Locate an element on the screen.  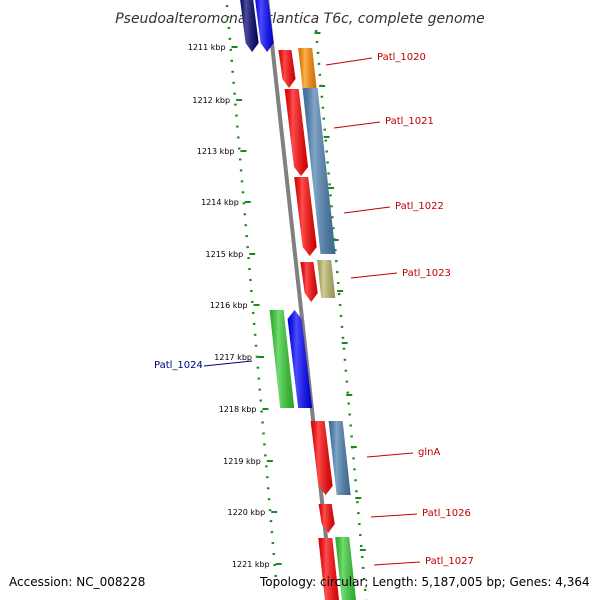
ruler-line-right is located at coordinates (341, 314).